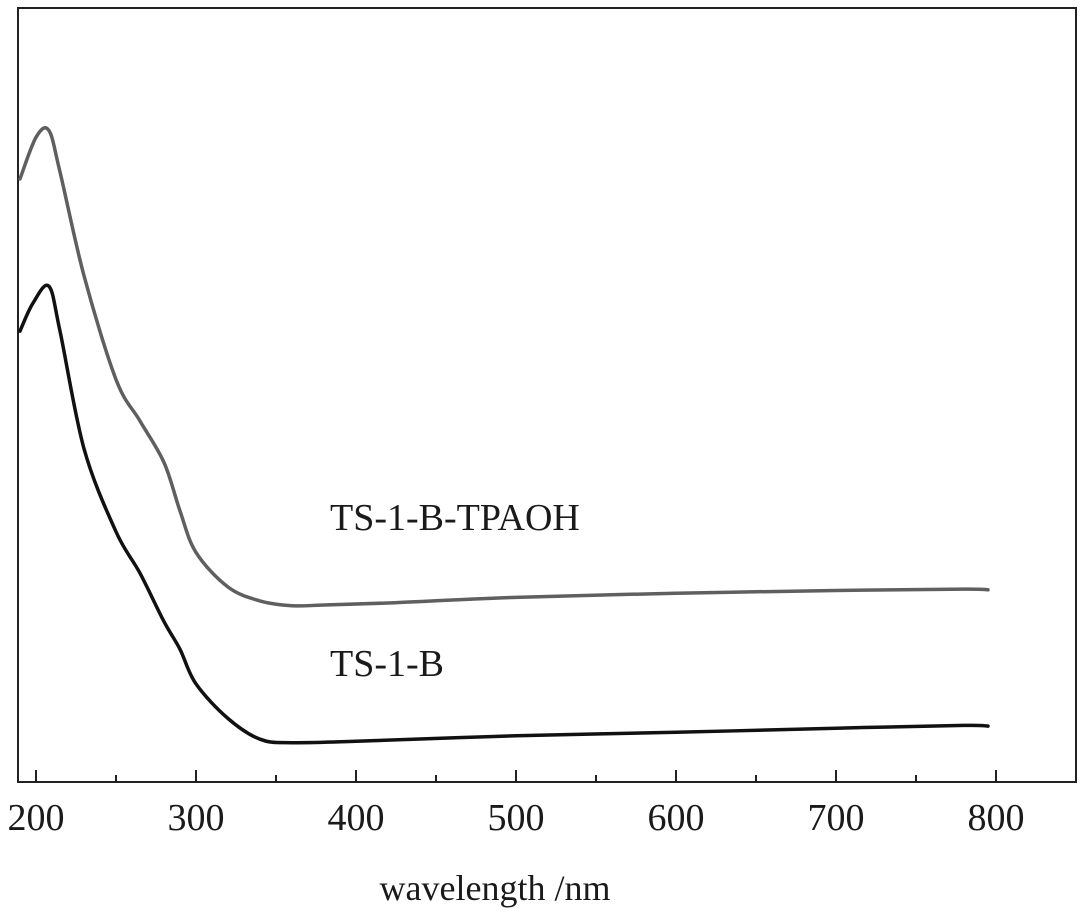  What do you see at coordinates (36, 818) in the screenshot?
I see `x-tick-label-200: 200` at bounding box center [36, 818].